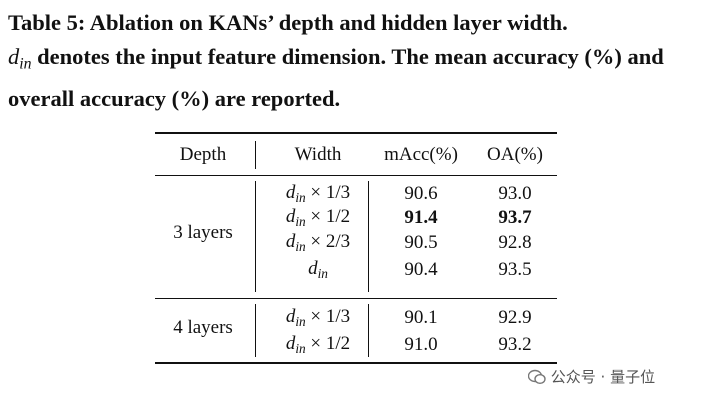 This screenshot has height=406, width=720. What do you see at coordinates (203, 154) in the screenshot?
I see `header-cell: Depth` at bounding box center [203, 154].